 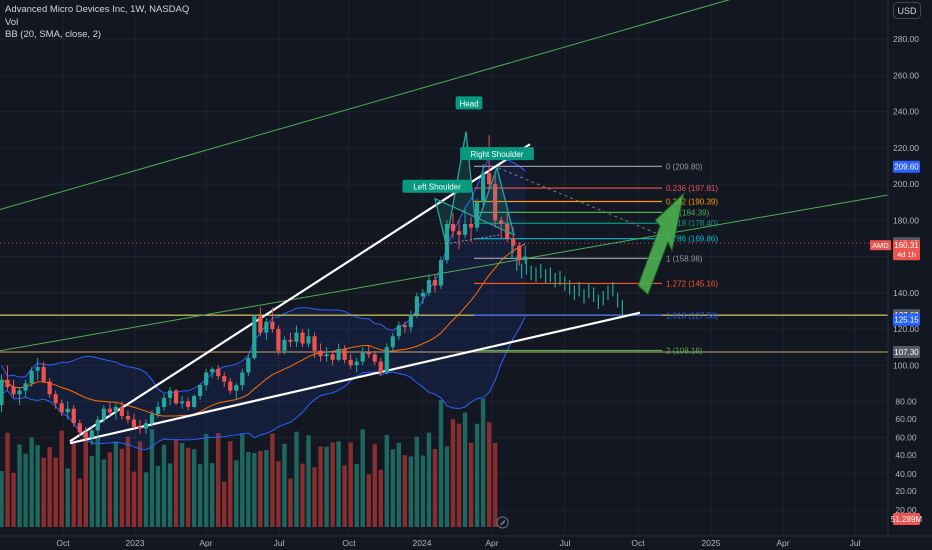 What do you see at coordinates (502, 522) in the screenshot?
I see `settings-icon` at bounding box center [502, 522].